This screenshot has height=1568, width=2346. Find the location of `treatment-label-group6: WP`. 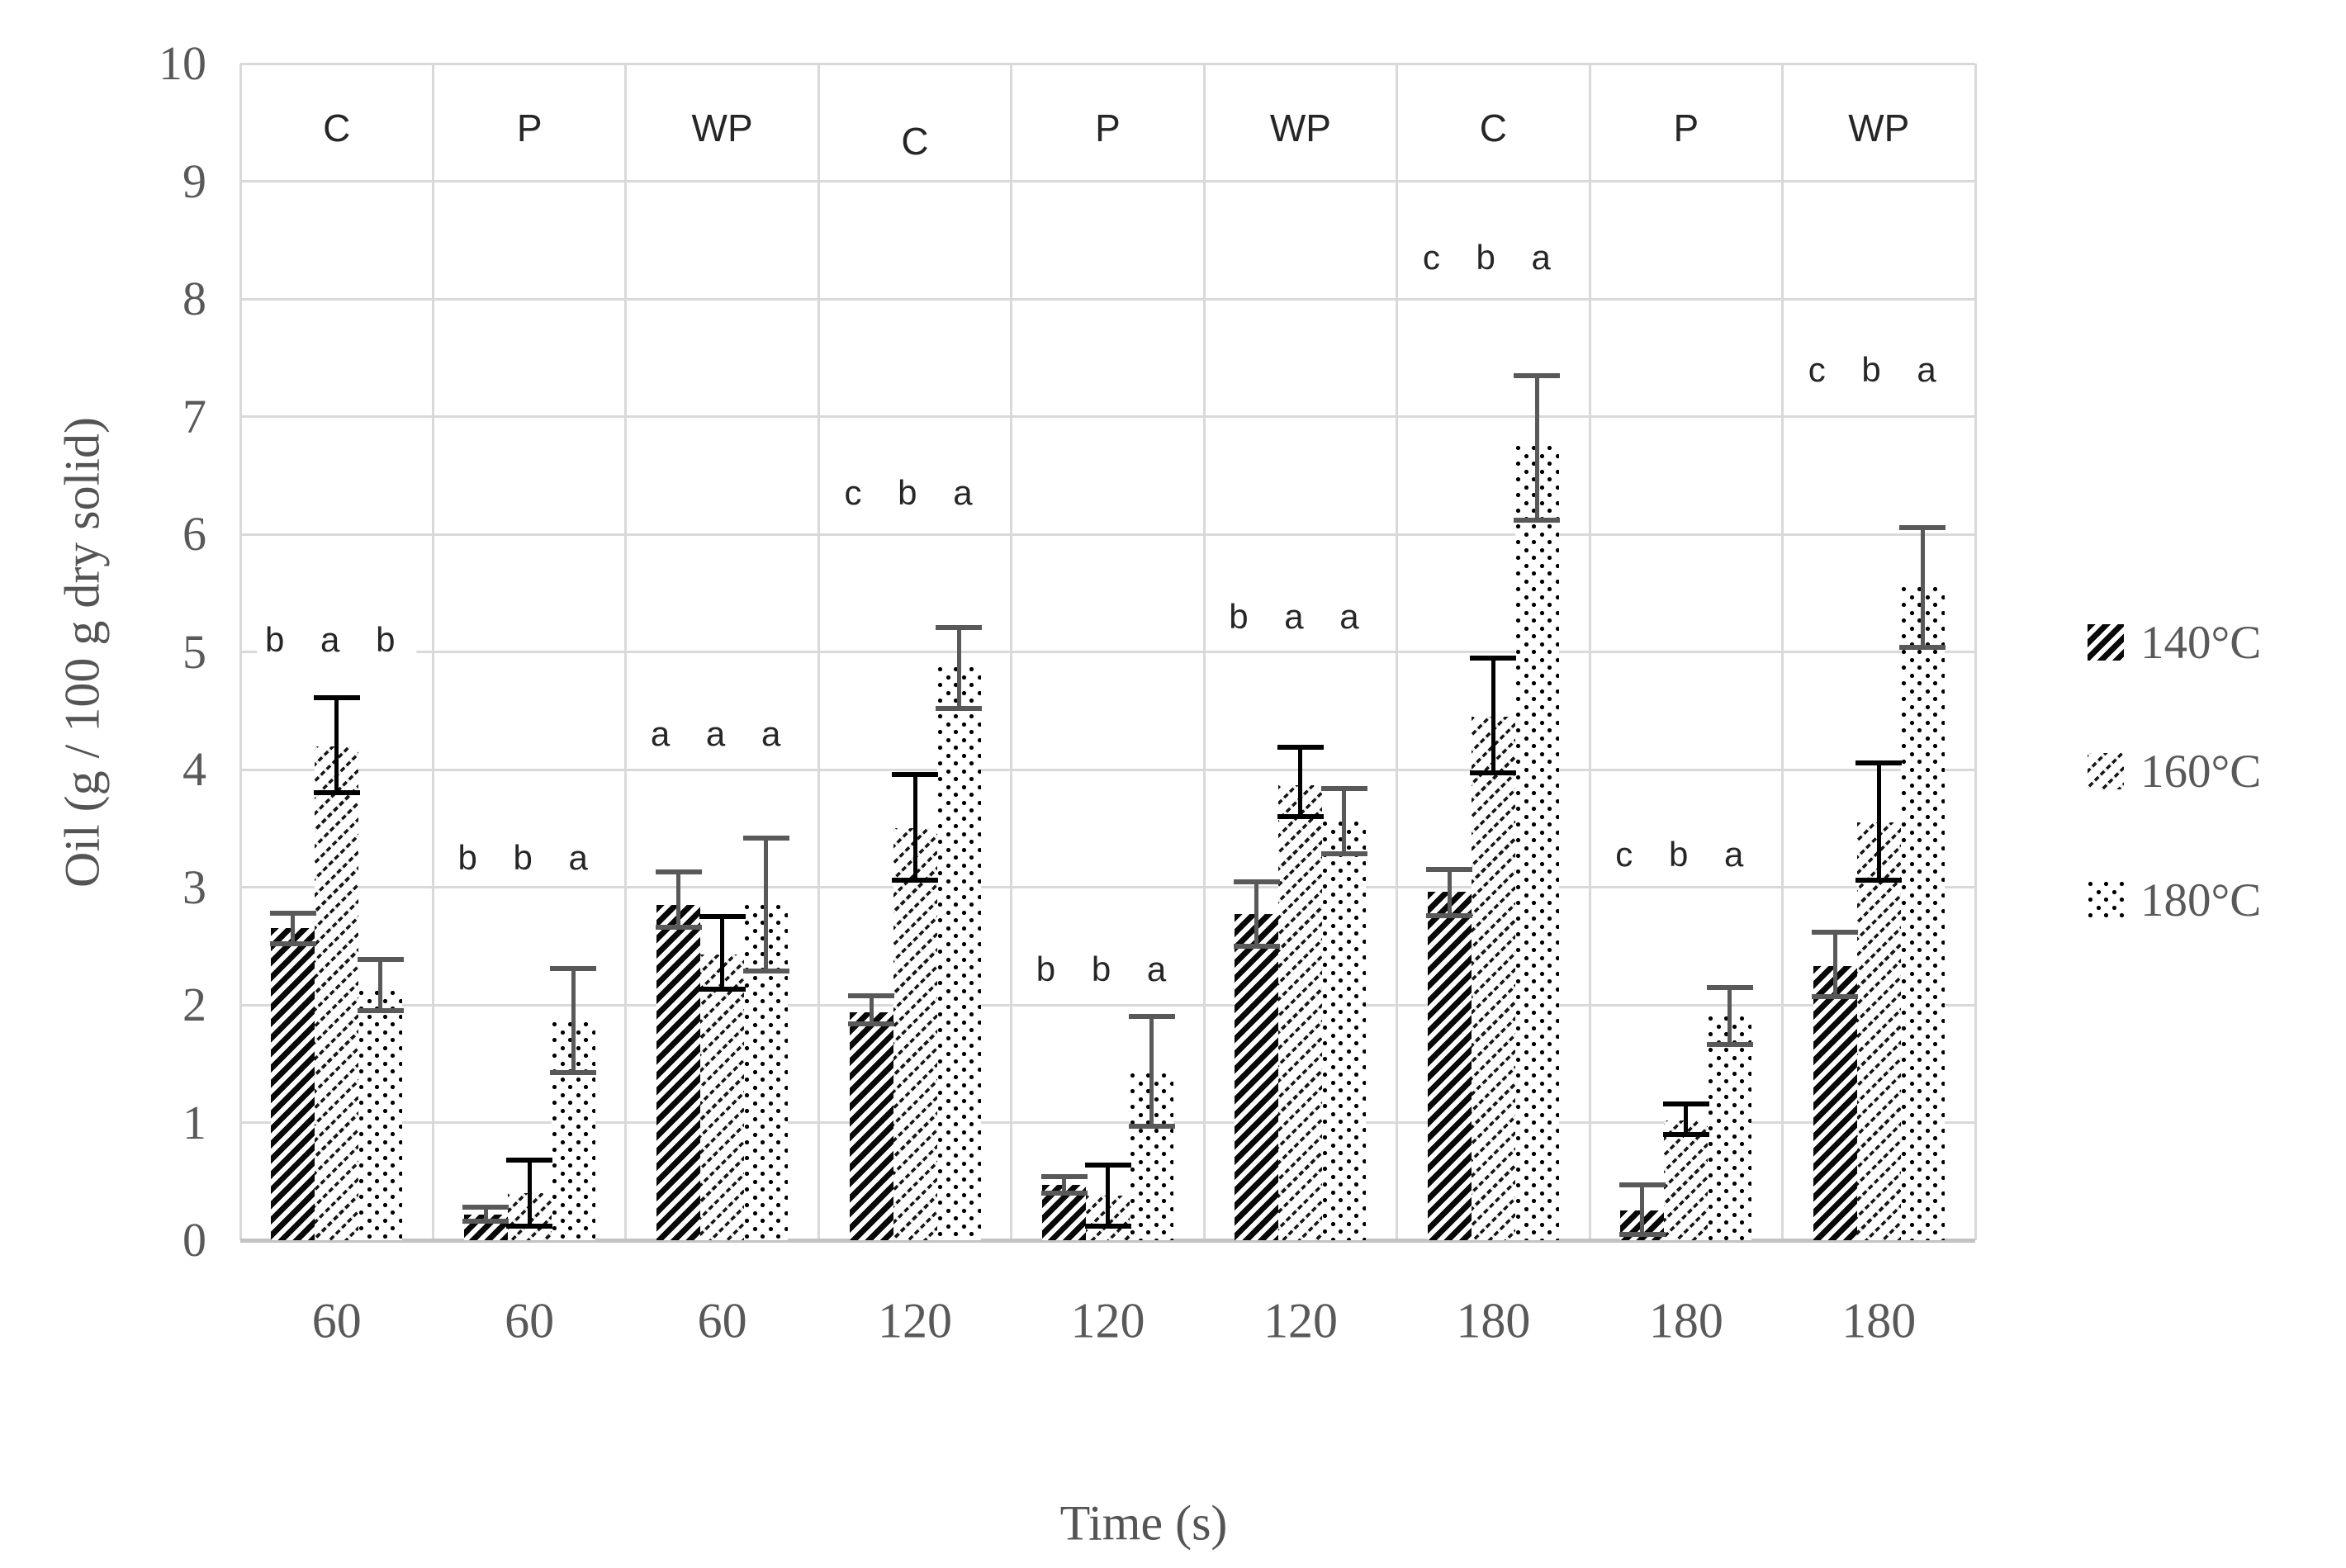

treatment-label-group6: WP is located at coordinates (1300, 128).